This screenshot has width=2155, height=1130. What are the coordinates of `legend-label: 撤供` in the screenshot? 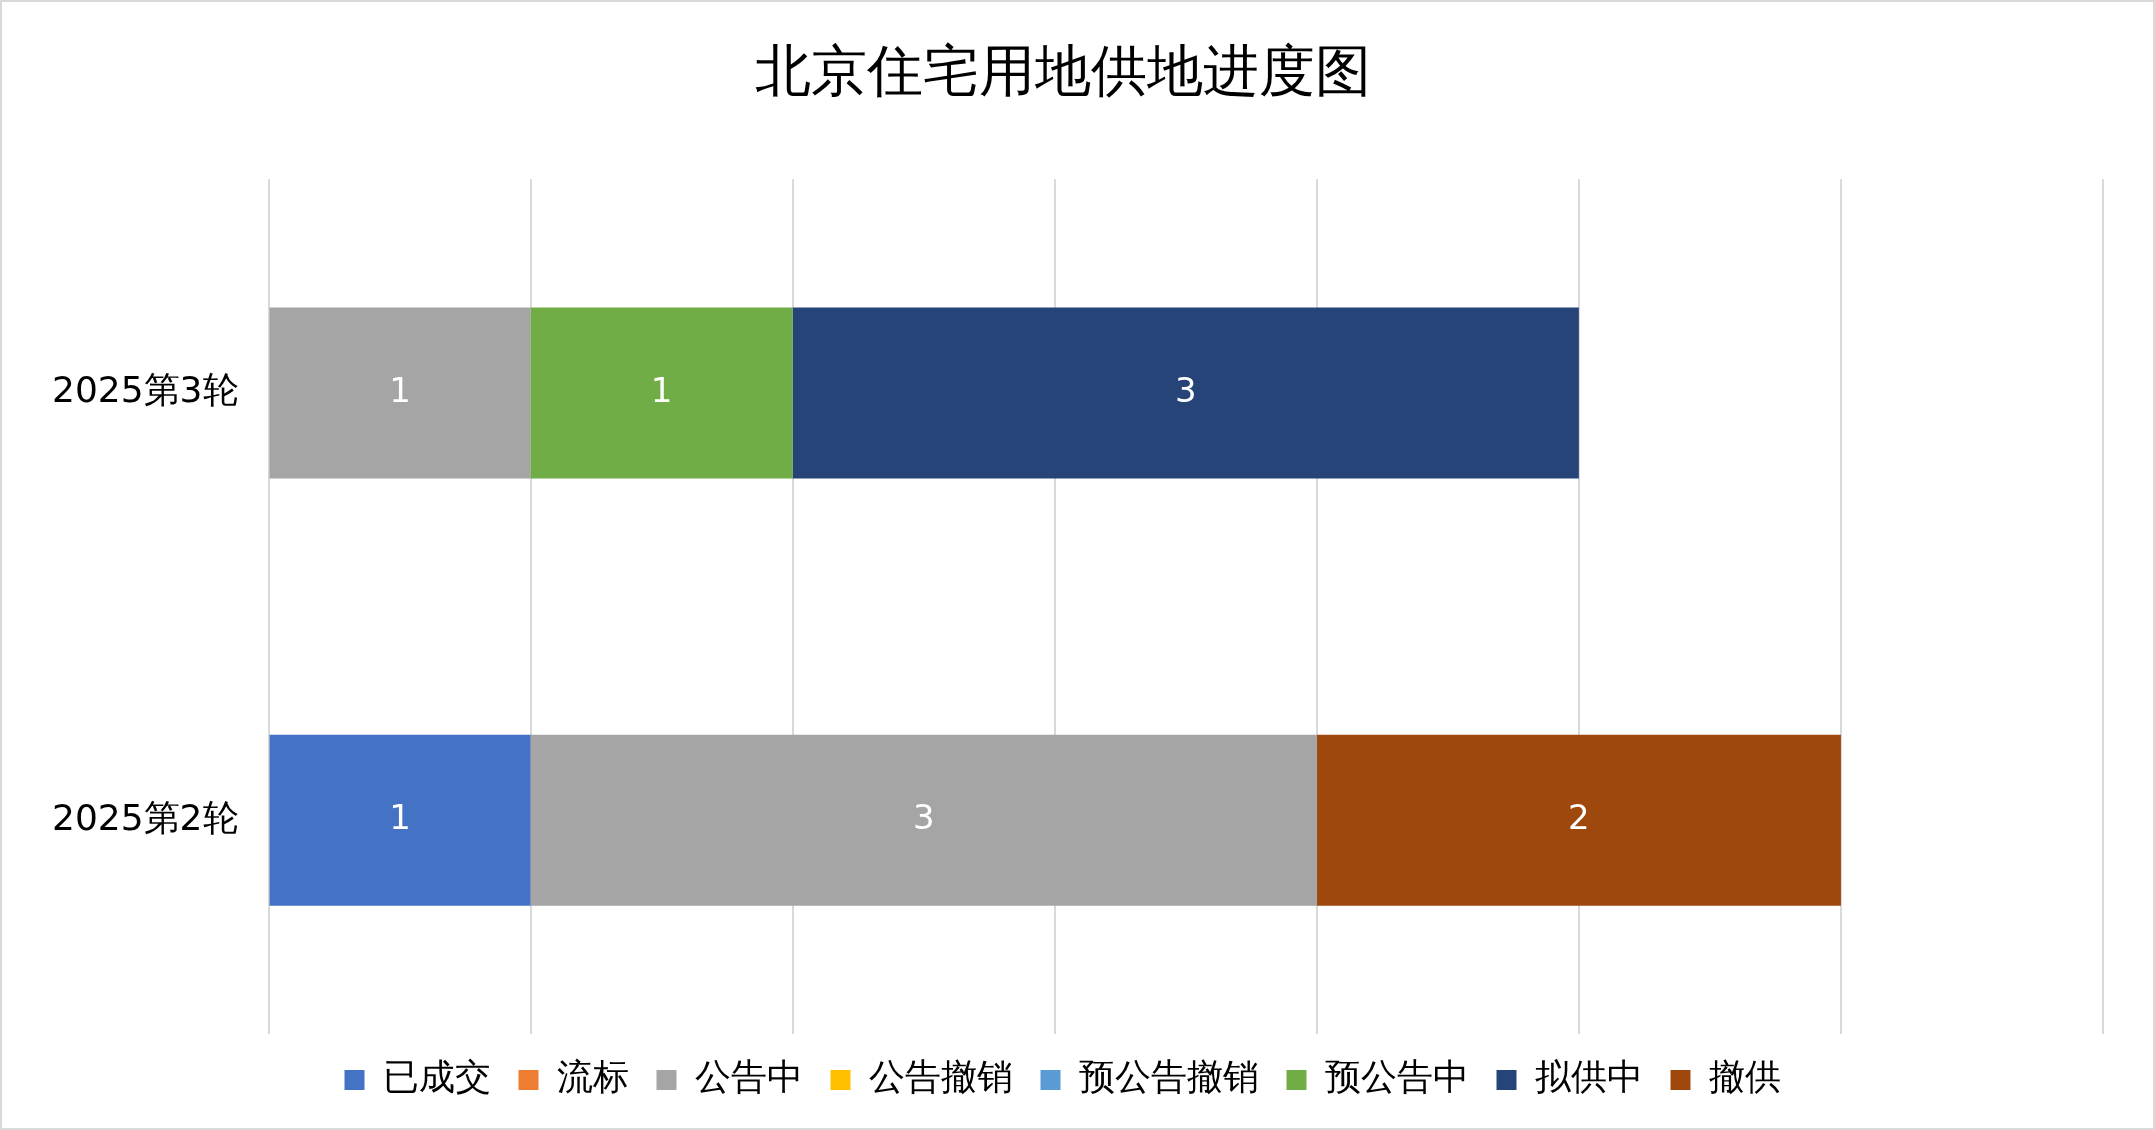 It's located at (1744, 1077).